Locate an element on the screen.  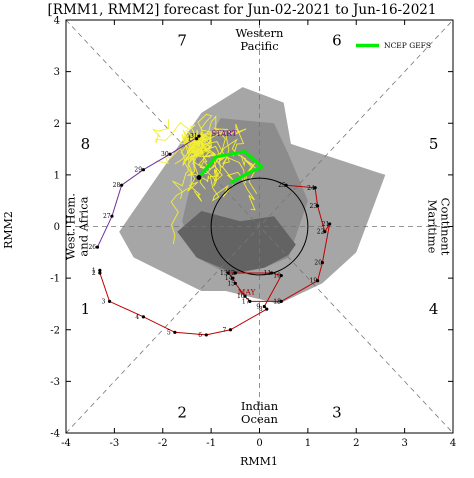
day-label: 28 is located at coordinates (117, 185).